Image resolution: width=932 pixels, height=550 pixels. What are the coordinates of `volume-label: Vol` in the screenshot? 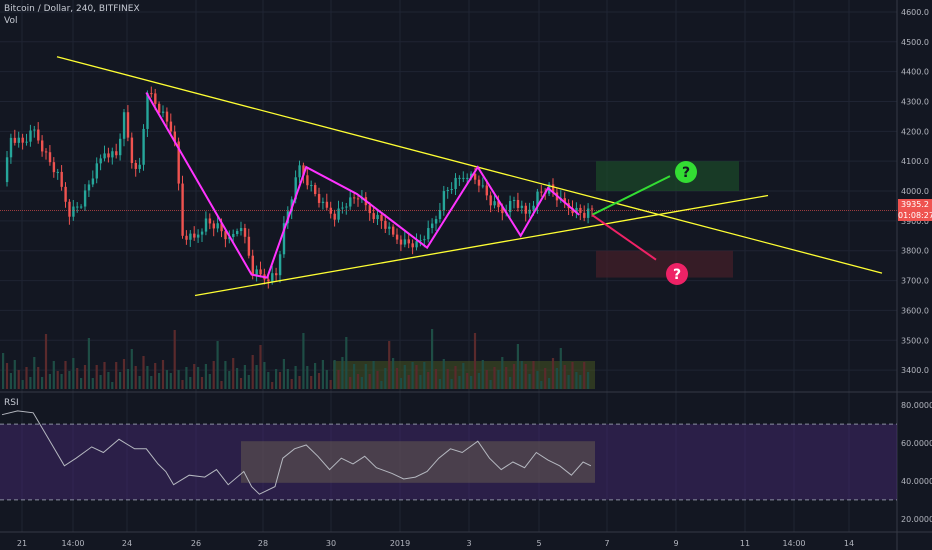 It's located at (11, 21).